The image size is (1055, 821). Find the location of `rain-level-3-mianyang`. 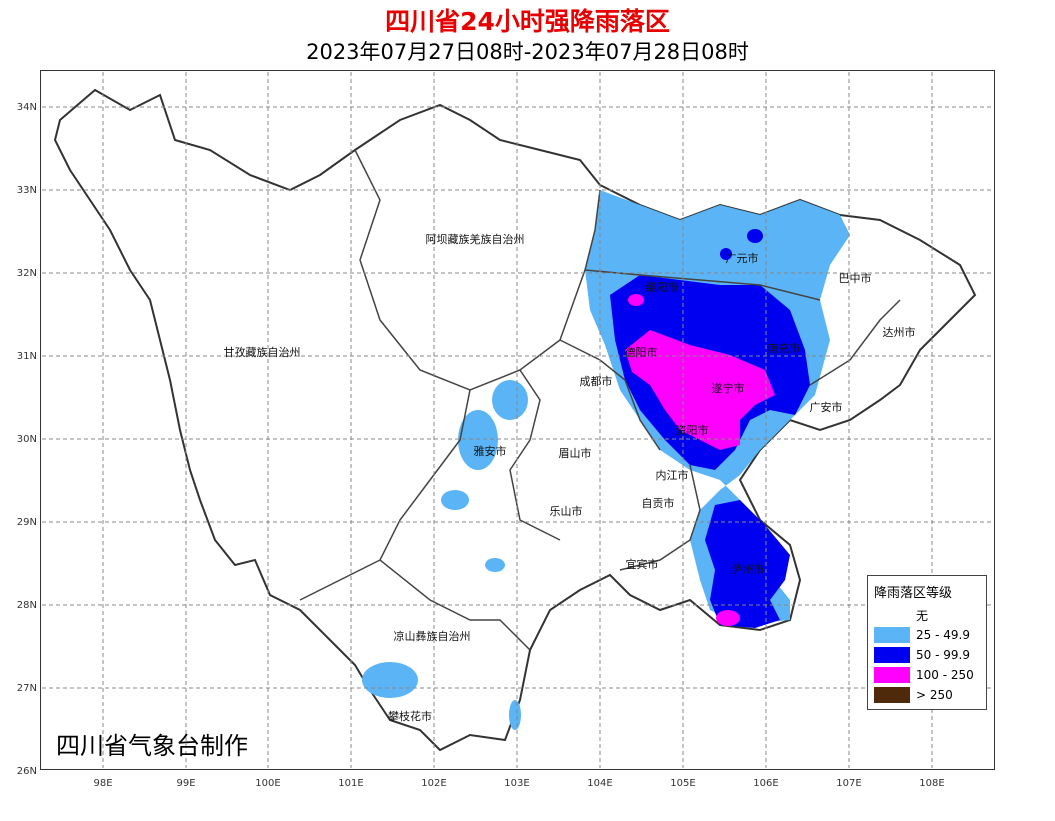

rain-level-3-mianyang is located at coordinates (636, 300).